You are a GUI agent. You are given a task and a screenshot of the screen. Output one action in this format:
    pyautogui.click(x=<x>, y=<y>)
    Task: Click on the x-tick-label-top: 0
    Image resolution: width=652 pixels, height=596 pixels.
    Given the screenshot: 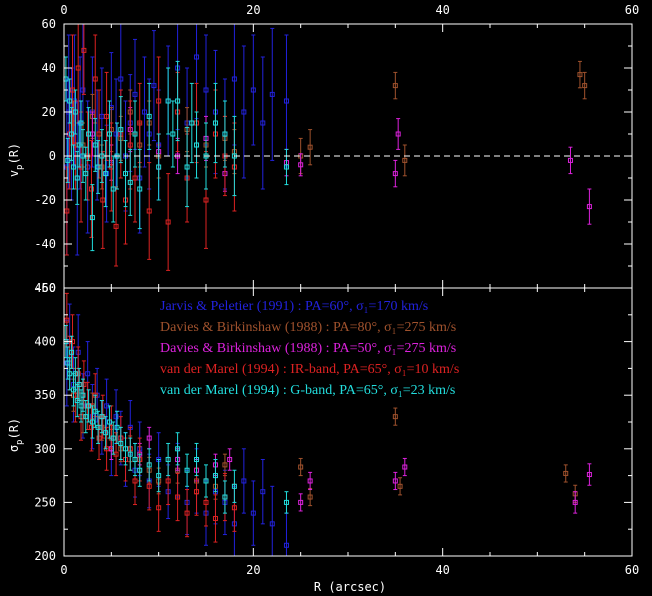 What is the action you would take?
    pyautogui.click(x=63, y=10)
    